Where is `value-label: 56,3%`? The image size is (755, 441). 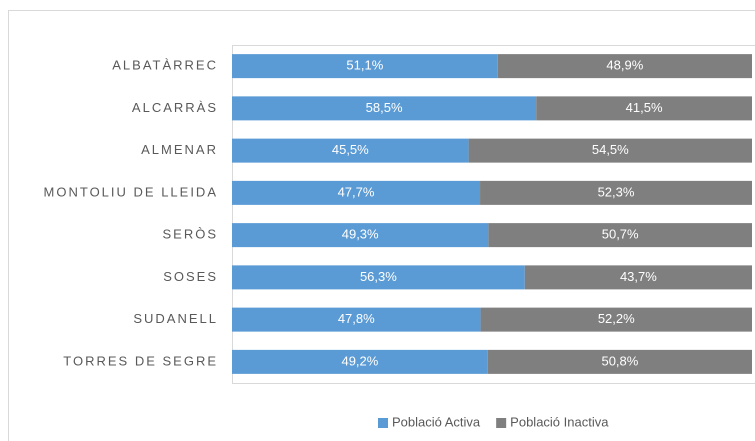 value-label: 56,3% is located at coordinates (378, 276).